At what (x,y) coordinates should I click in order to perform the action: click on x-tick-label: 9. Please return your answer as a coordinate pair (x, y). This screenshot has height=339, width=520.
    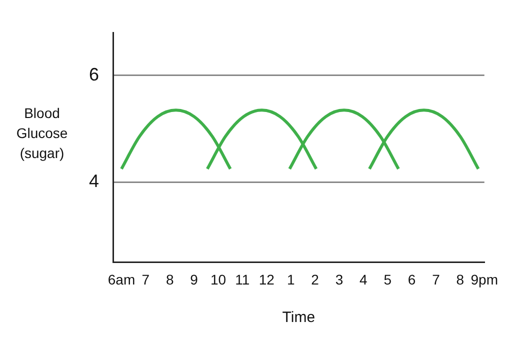
    Looking at the image, I should click on (194, 279).